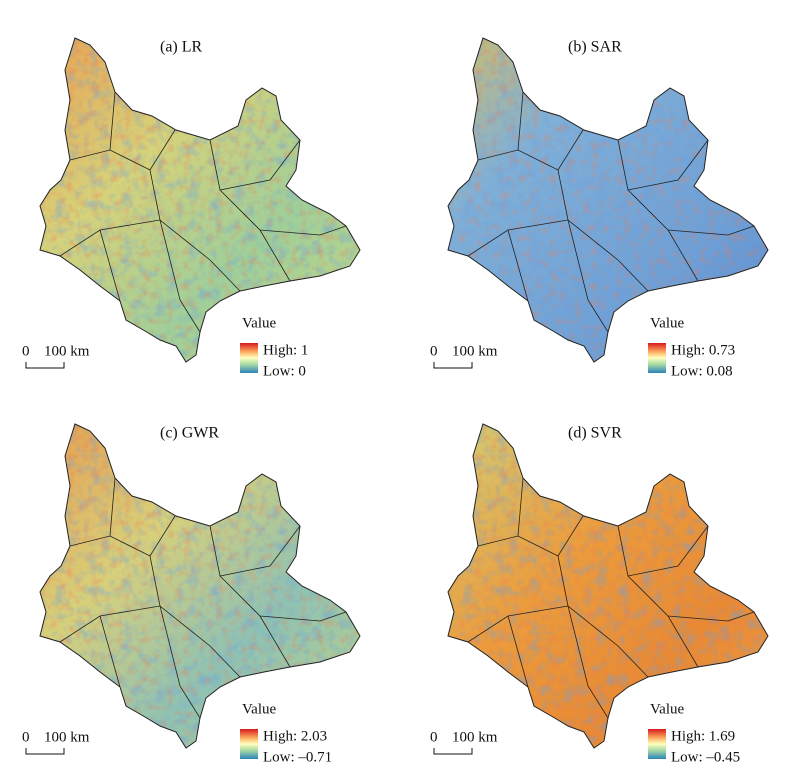 This screenshot has height=772, width=800. I want to click on legend-low: Low: –0.71, so click(297, 757).